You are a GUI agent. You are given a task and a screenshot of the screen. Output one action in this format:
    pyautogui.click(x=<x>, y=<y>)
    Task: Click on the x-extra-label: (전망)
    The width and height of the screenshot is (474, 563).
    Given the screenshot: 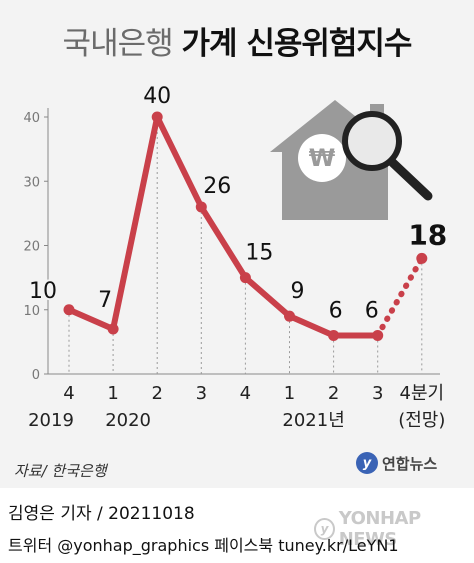 What is the action you would take?
    pyautogui.click(x=421, y=420)
    